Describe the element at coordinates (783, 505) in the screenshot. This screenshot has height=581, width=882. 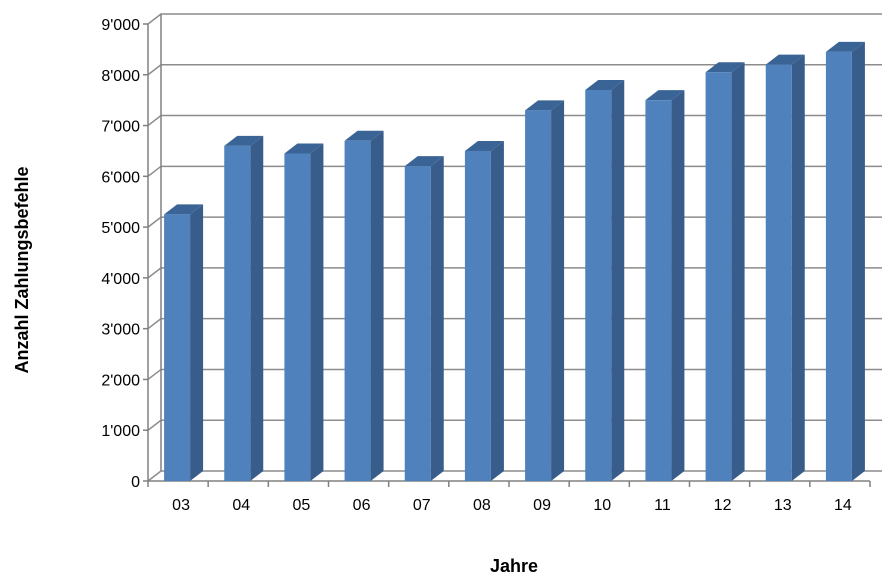
I see `x-tick-label: 13` at that location.